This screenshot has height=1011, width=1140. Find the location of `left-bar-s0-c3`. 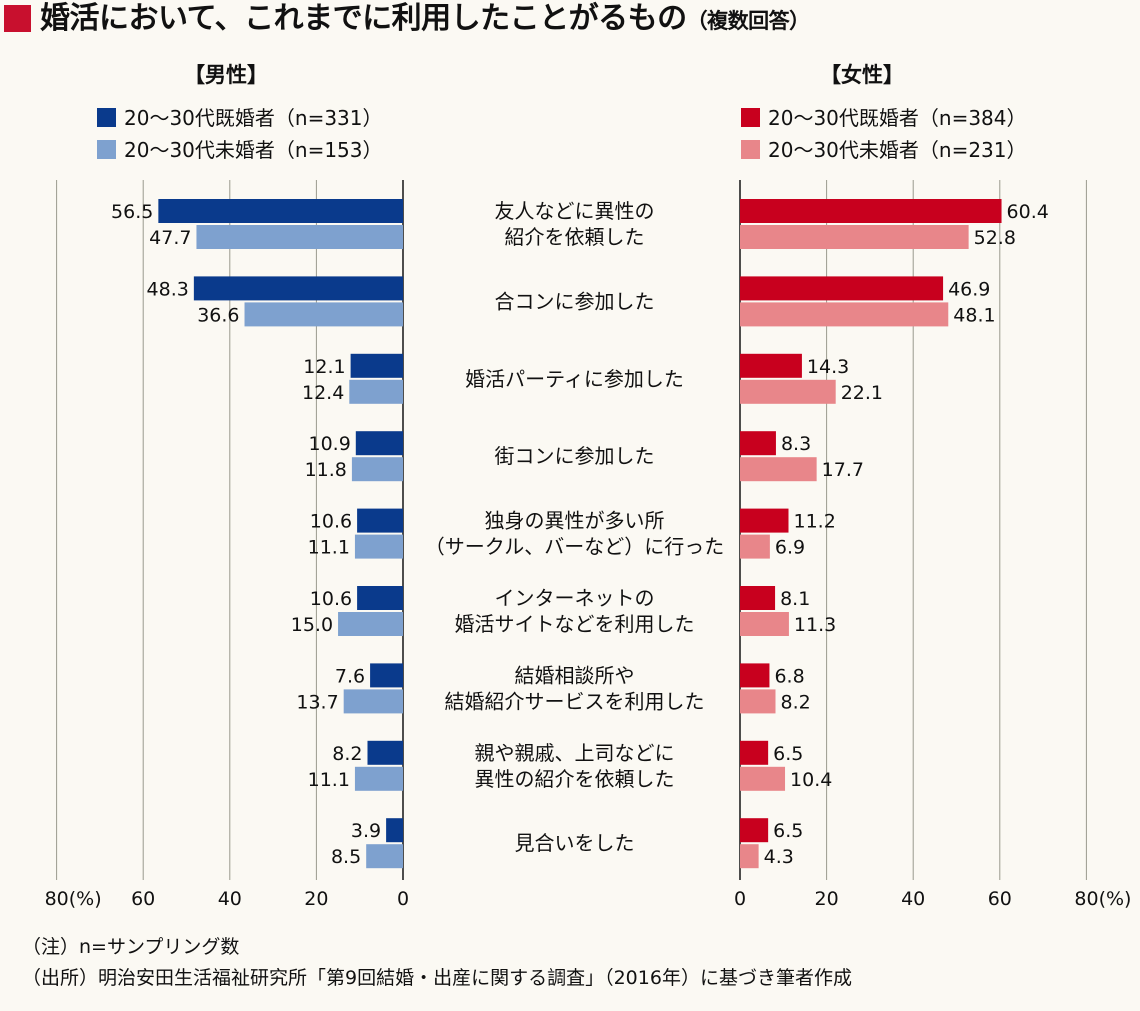

left-bar-s0-c3 is located at coordinates (379, 443).